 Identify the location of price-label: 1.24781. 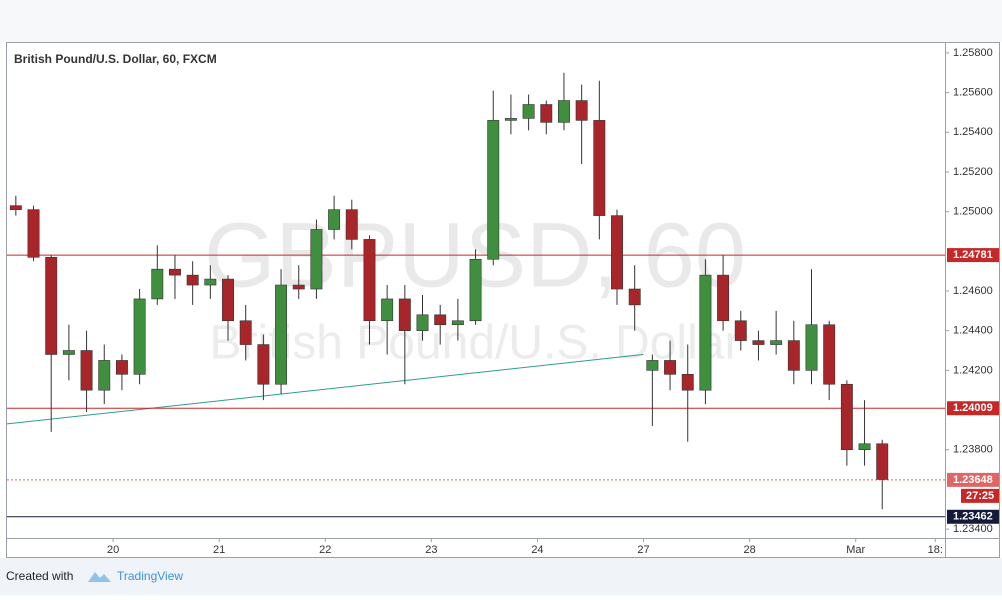
(973, 255).